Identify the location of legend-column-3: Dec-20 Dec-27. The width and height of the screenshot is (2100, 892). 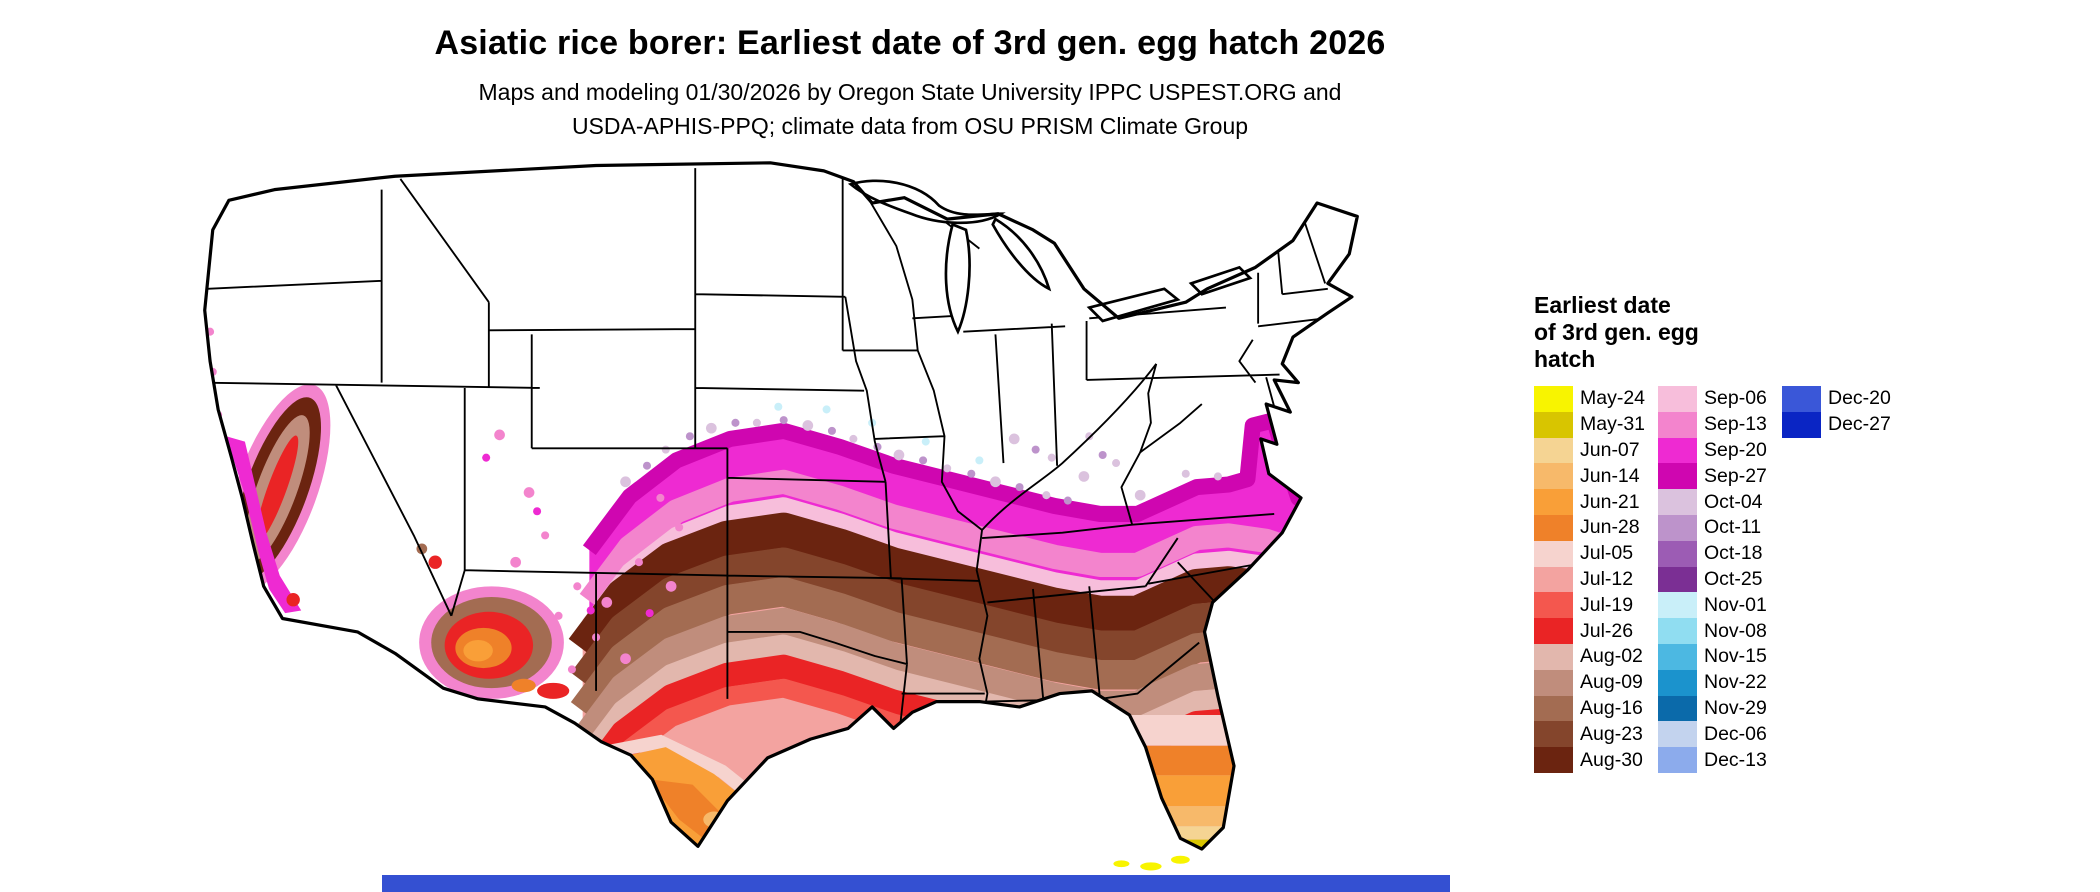
(1836, 412).